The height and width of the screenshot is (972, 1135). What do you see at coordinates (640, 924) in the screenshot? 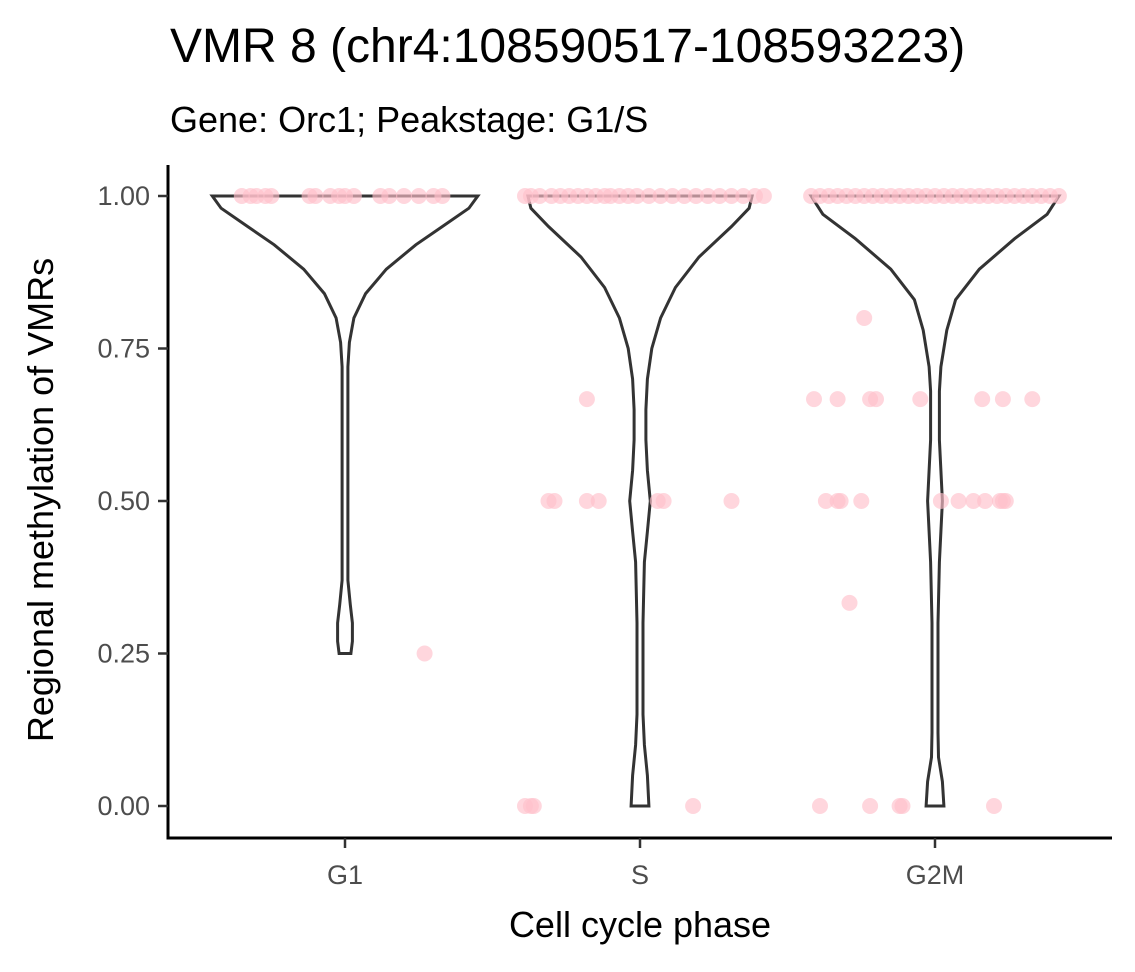
I see `x-axis-title: Cell cycle phase` at bounding box center [640, 924].